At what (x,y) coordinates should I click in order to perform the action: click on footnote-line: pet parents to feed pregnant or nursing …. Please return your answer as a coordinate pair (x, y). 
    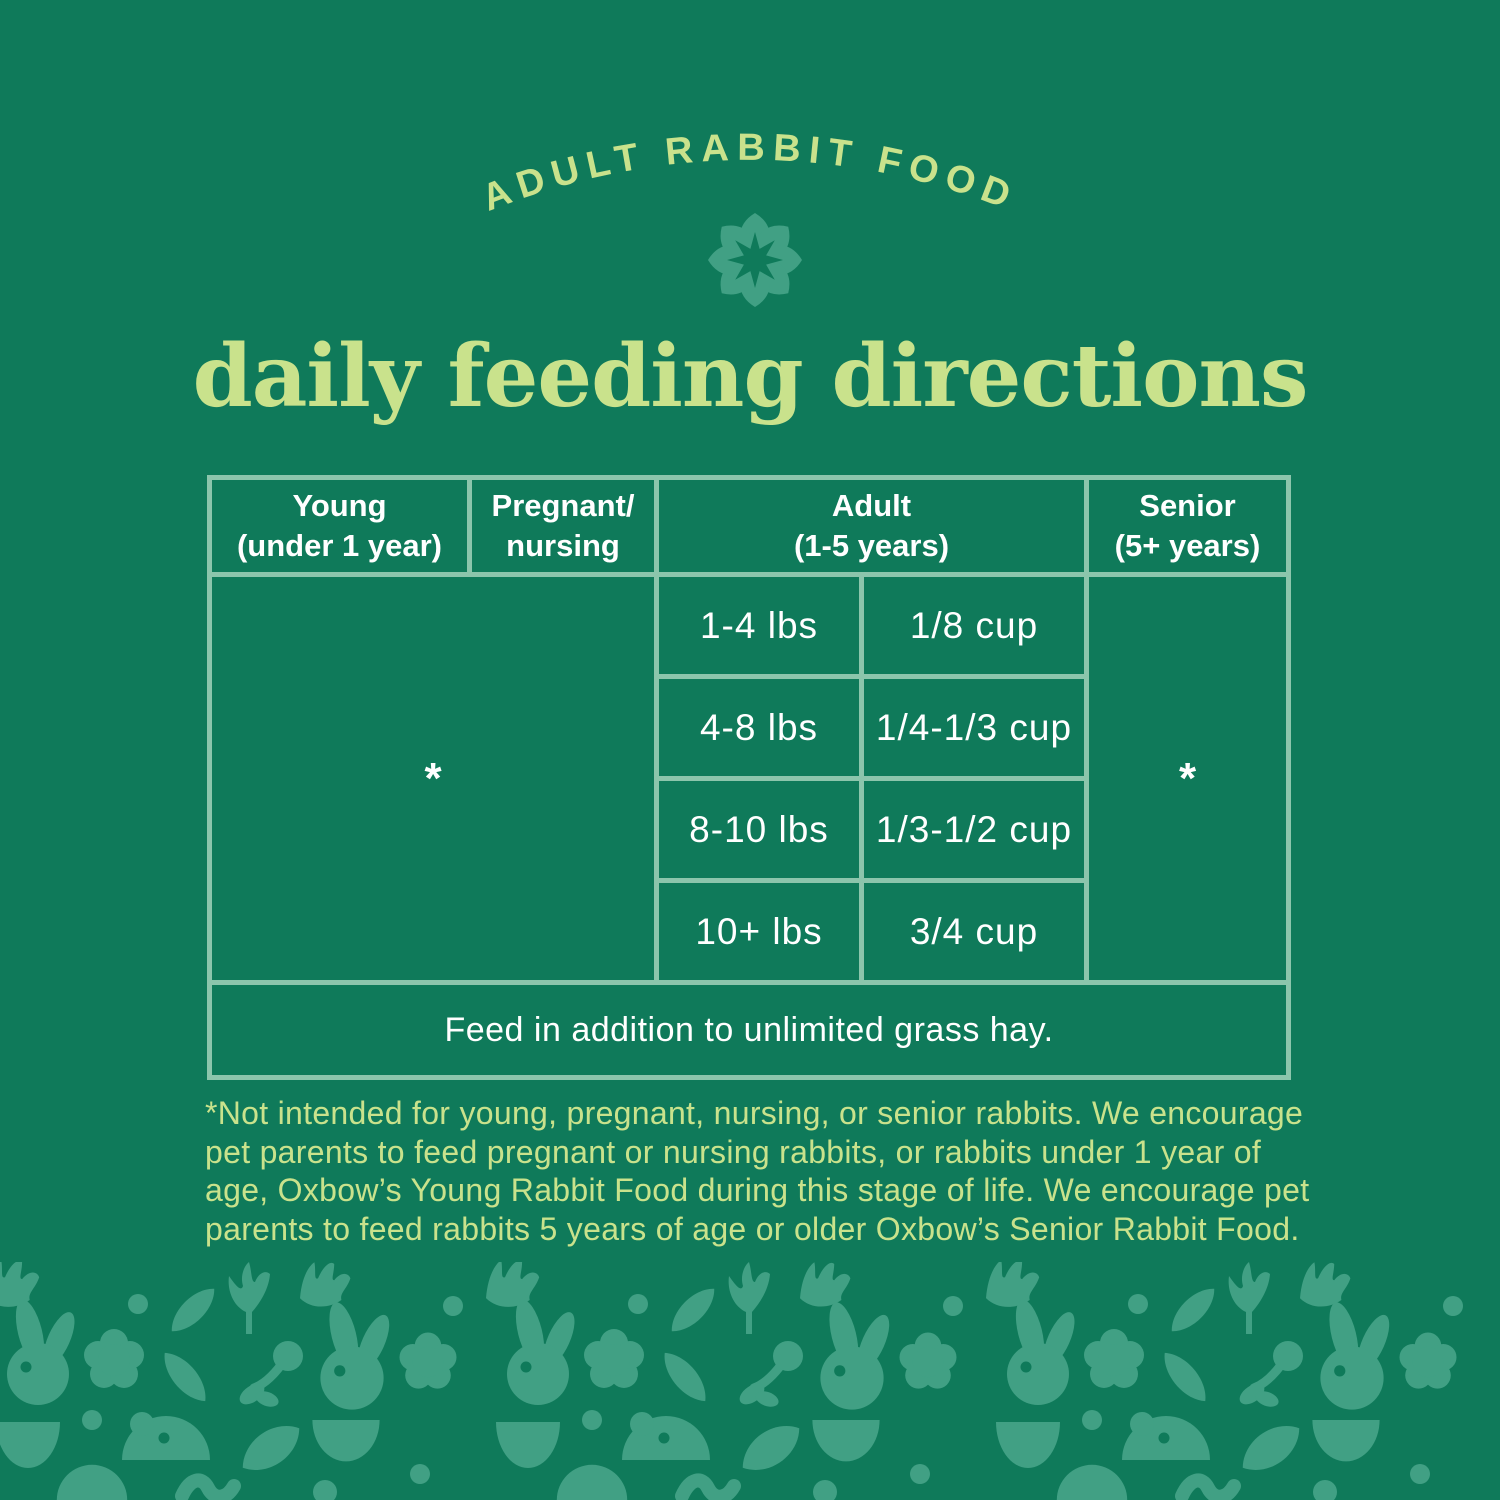
    Looking at the image, I should click on (733, 1151).